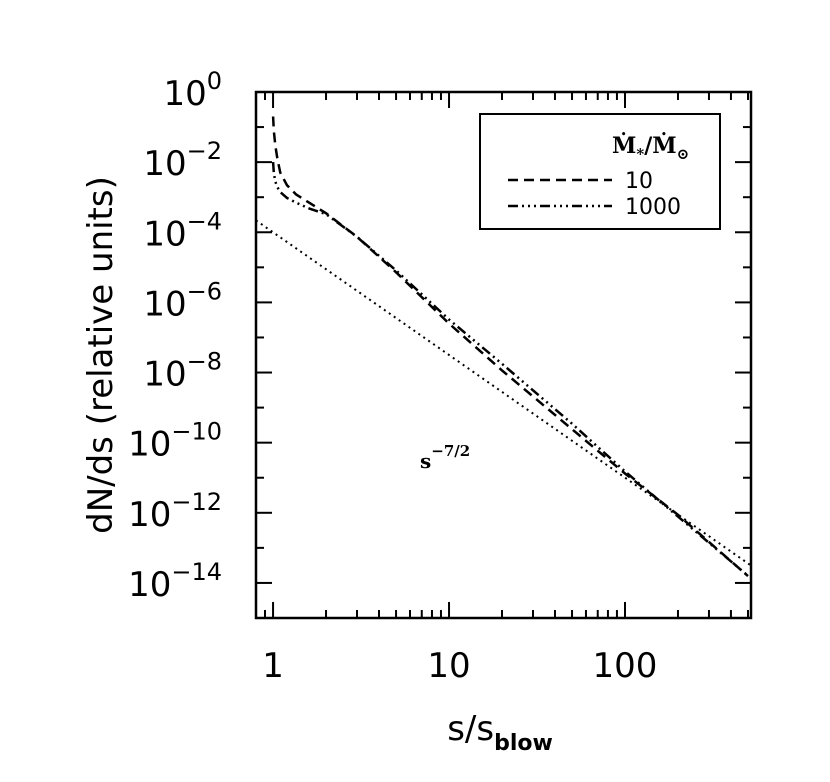  Describe the element at coordinates (175, 441) in the screenshot. I see `y-tick-label: 10⁻¹⁰` at that location.